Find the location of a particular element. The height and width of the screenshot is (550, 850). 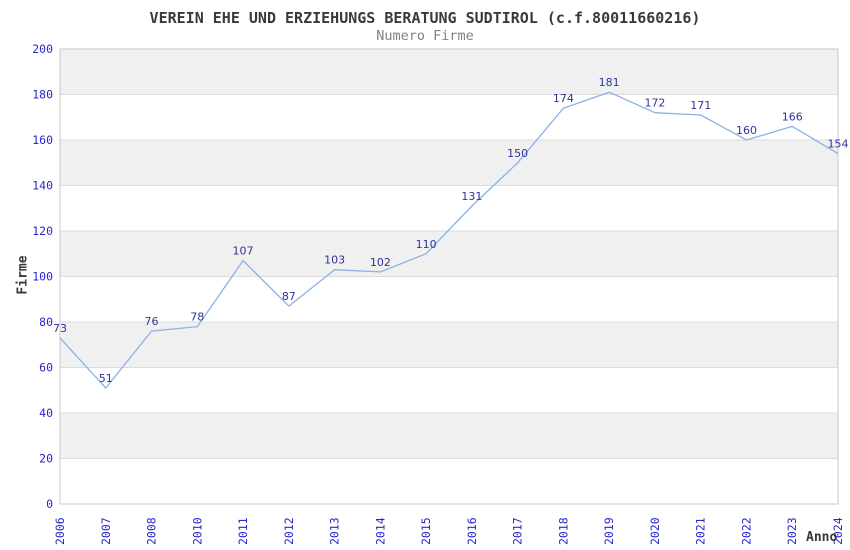

y-tick-label: 140 is located at coordinates (42, 186).